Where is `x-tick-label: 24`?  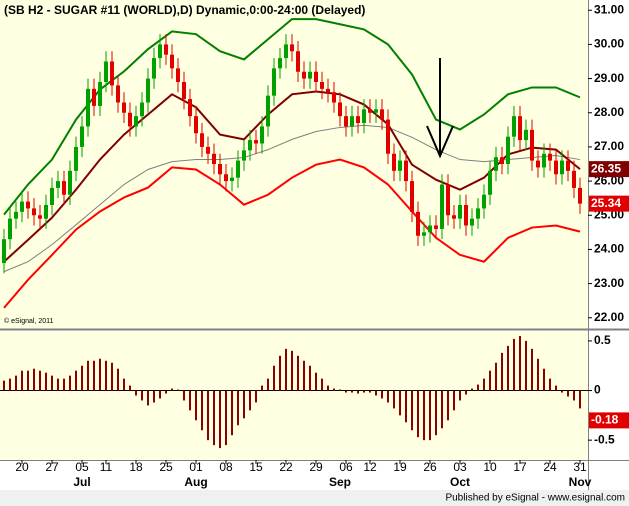
x-tick-label: 24 is located at coordinates (550, 467).